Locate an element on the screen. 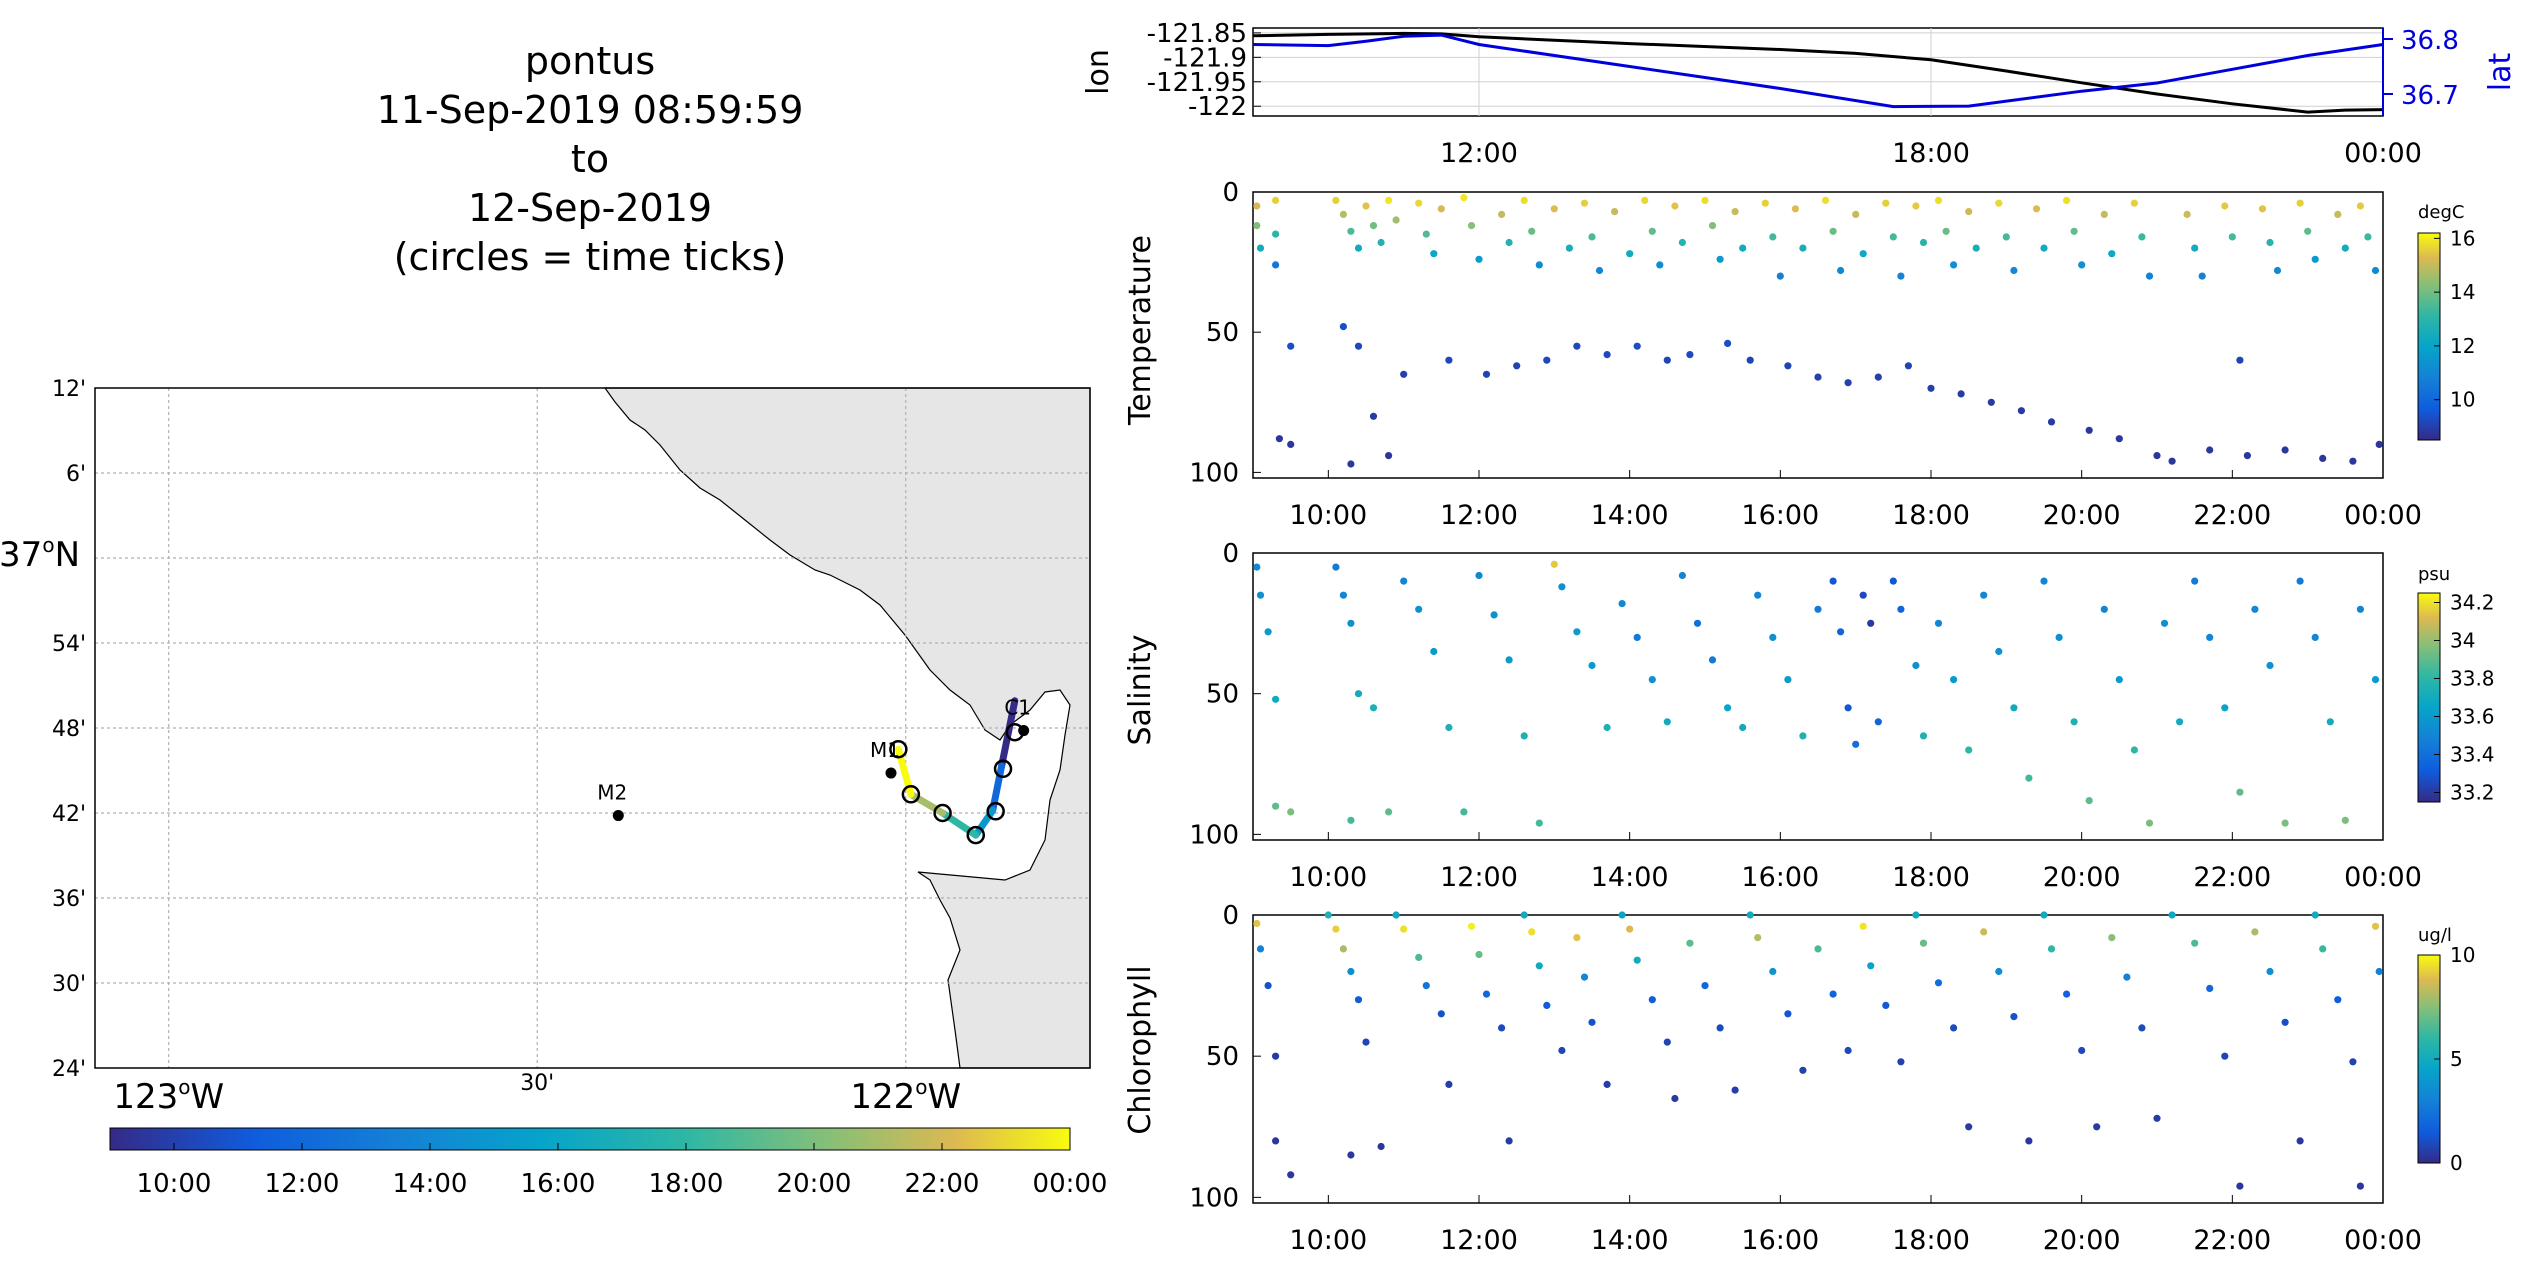 Image resolution: width=2545 pixels, height=1273 pixels. chlorophyll-x-tick-label: 22:00 is located at coordinates (2232, 1240).